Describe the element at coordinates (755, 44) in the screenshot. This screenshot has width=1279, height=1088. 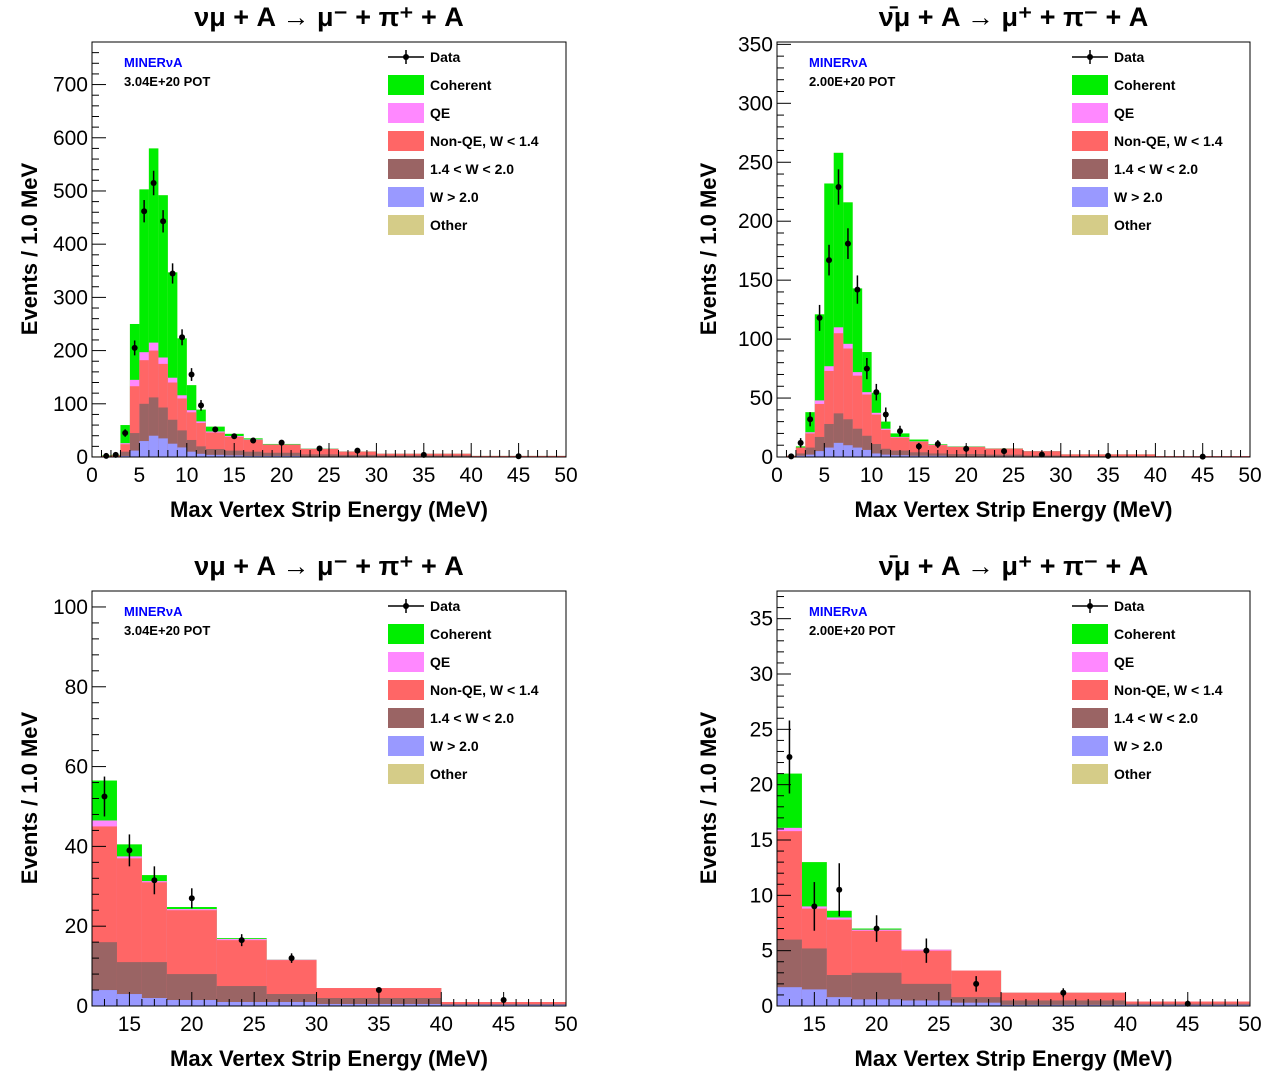
I see `y-tick-label: 350` at that location.